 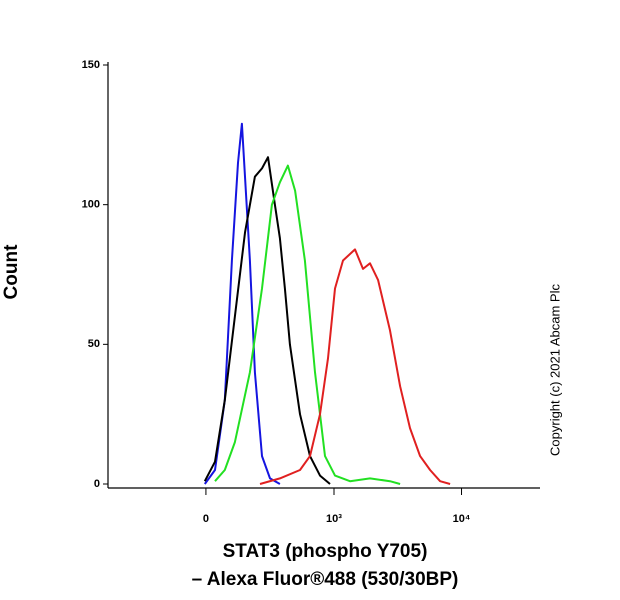 I want to click on x-tick-label: 0, so click(x=206, y=519).